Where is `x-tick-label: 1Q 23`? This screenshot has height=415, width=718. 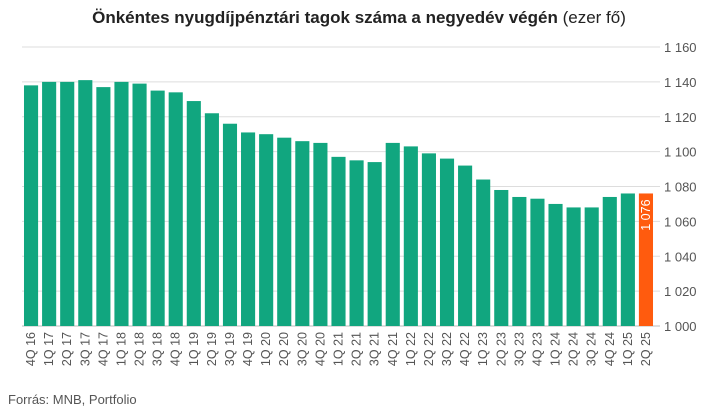
x-tick-label: 1Q 23 is located at coordinates (483, 349).